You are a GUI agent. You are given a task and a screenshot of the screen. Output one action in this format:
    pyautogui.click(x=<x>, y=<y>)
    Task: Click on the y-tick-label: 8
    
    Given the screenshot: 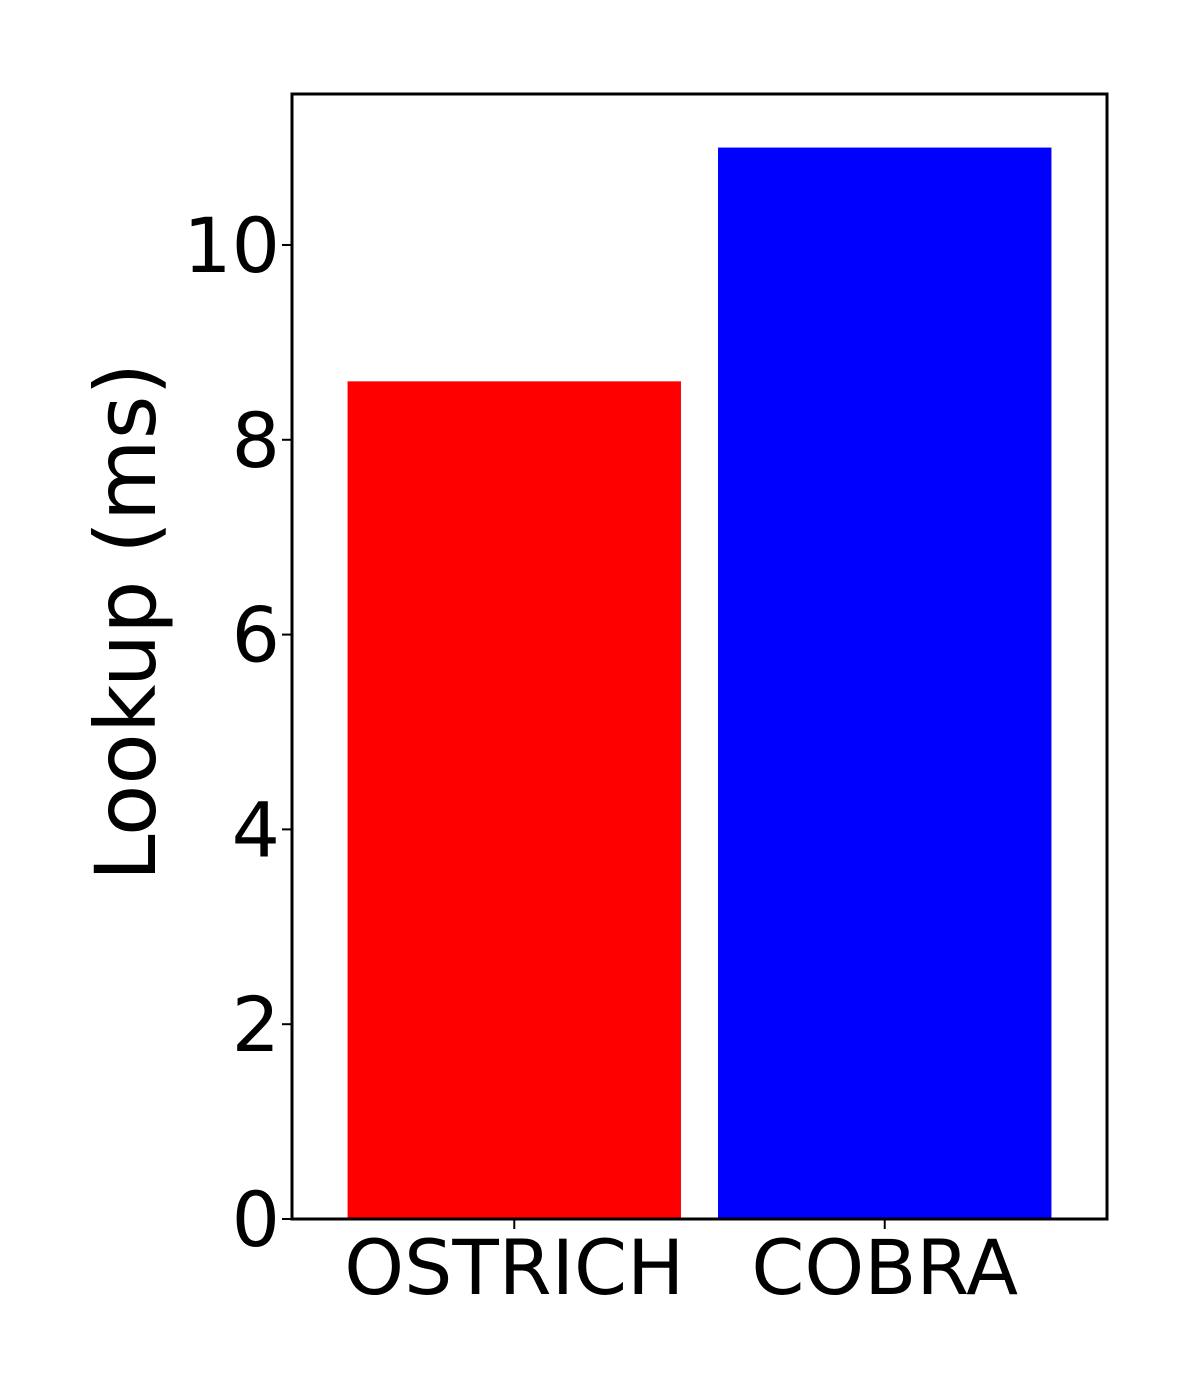 What is the action you would take?
    pyautogui.click(x=256, y=440)
    